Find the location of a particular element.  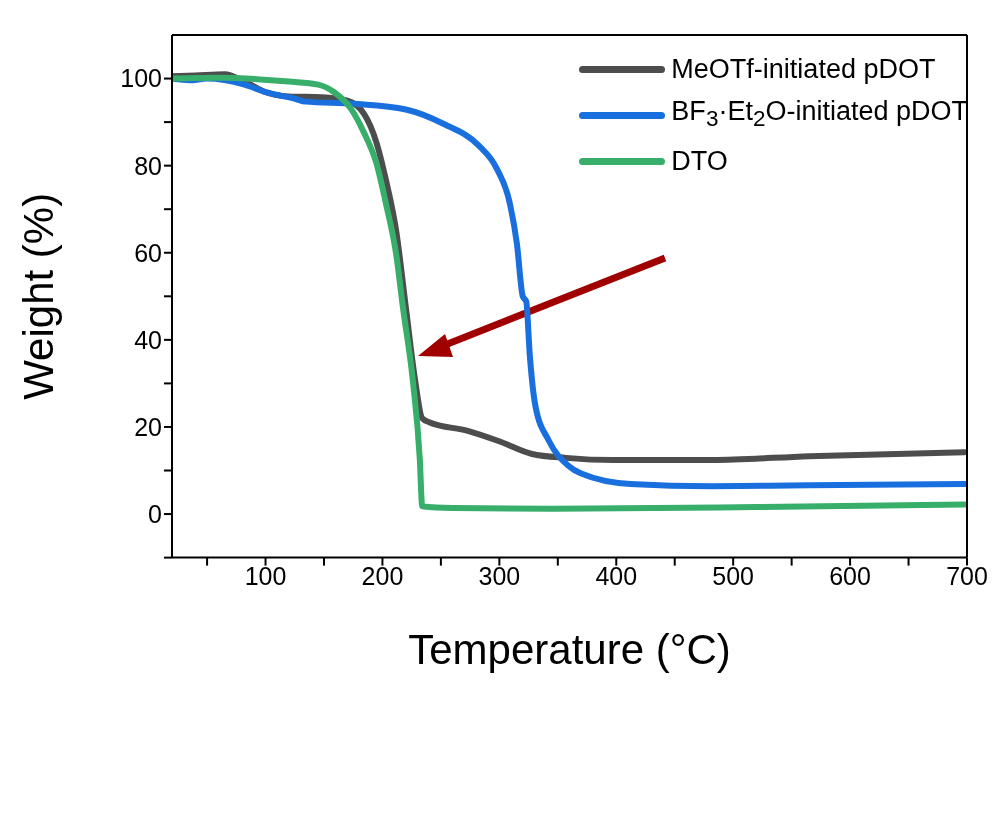

x-tick-label: 500 is located at coordinates (733, 576).